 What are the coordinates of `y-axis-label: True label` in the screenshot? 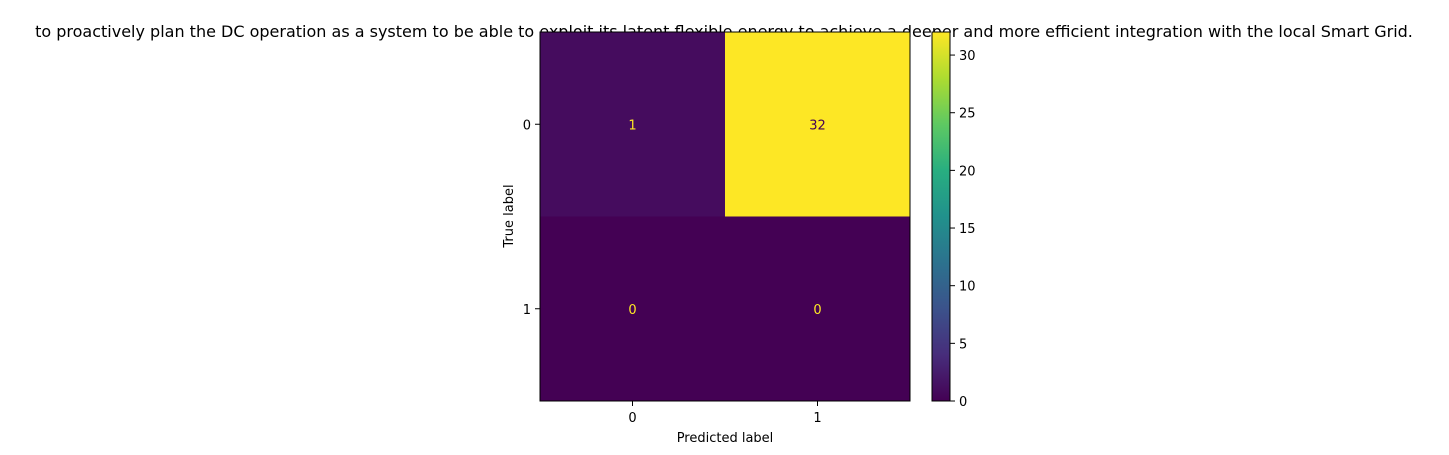 It's located at (509, 216).